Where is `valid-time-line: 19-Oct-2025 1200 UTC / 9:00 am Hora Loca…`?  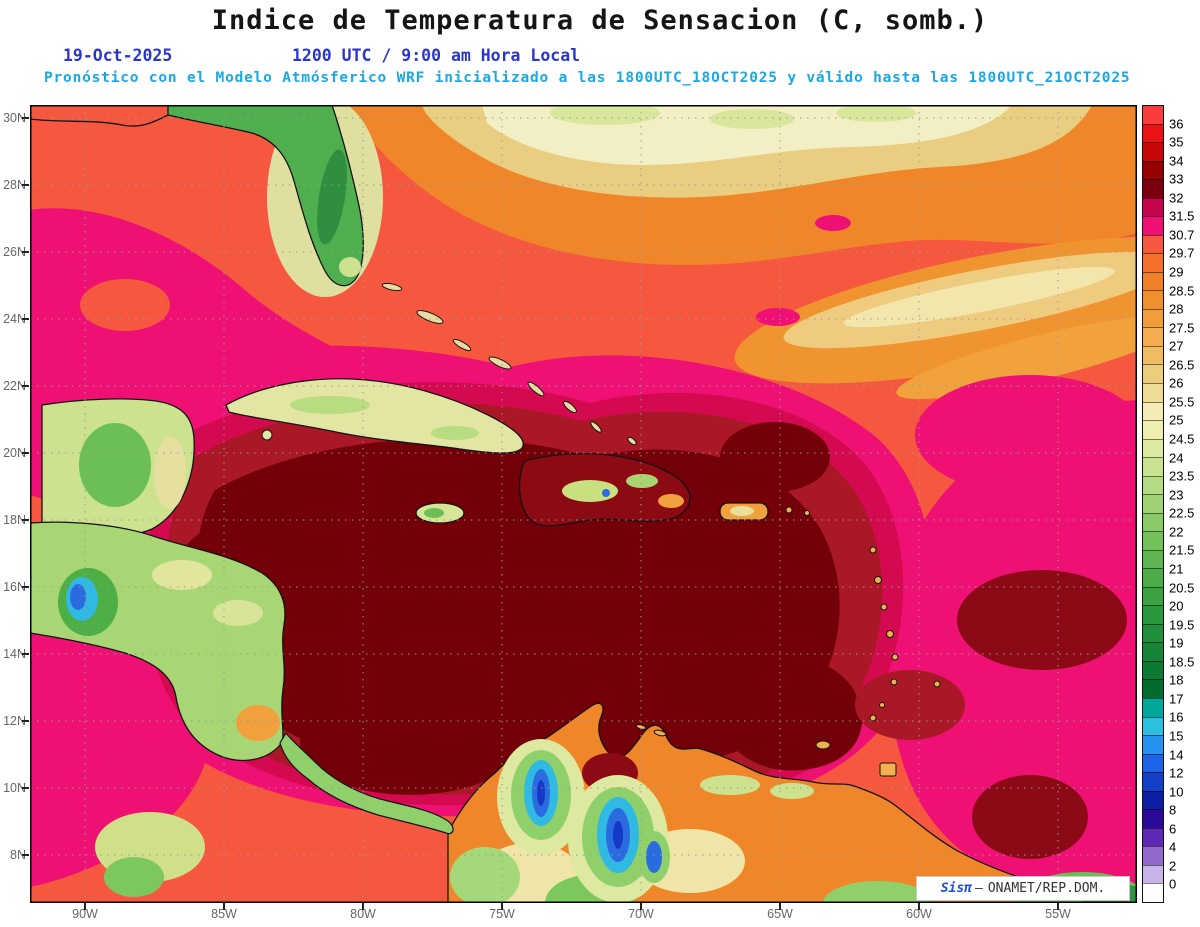
valid-time-line: 19-Oct-2025 1200 UTC / 9:00 am Hora Loca… is located at coordinates (600, 57).